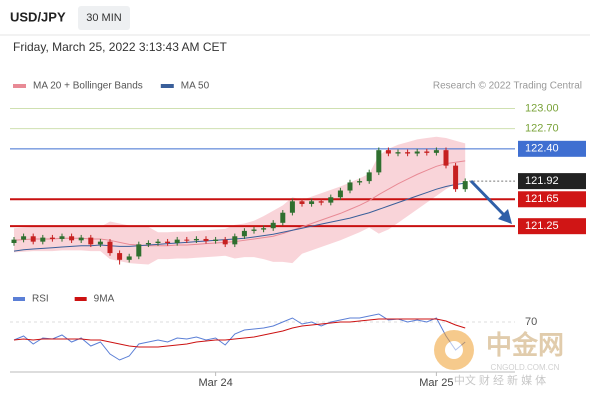 This screenshot has width=590, height=400. What do you see at coordinates (542, 199) in the screenshot?
I see `level-label: 121.65` at bounding box center [542, 199].